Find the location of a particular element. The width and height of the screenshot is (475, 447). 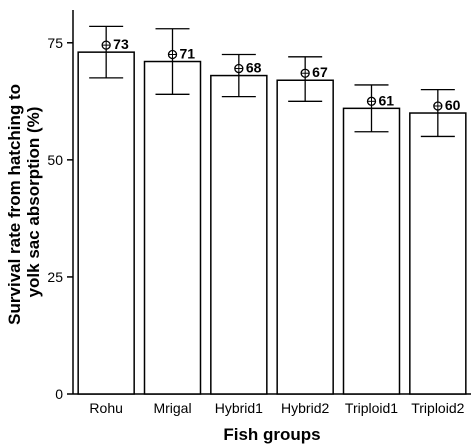

x-tick-label: Mrigal is located at coordinates (172, 408).